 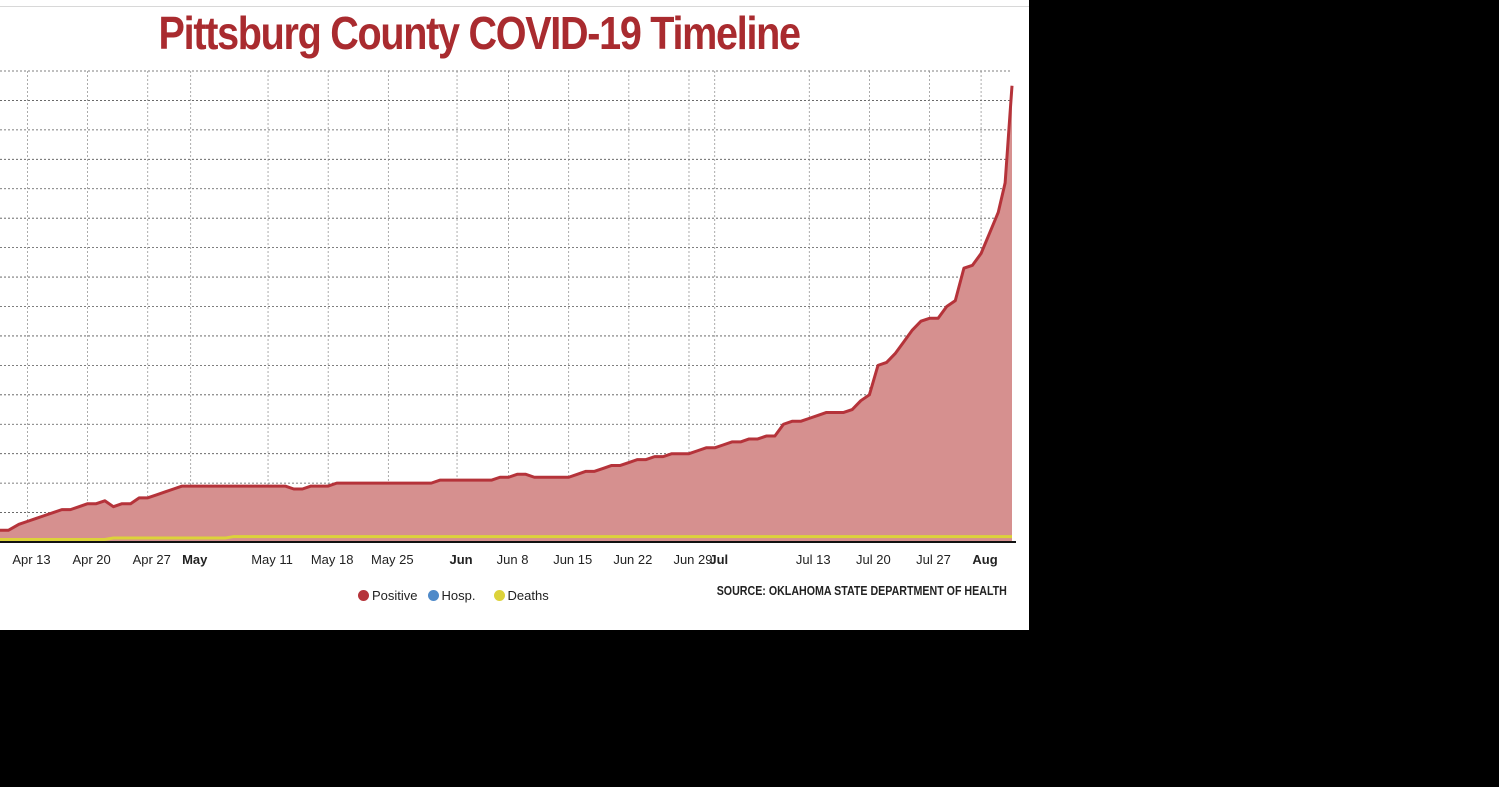 What do you see at coordinates (933, 559) in the screenshot?
I see `x-tick-label: Jul 27` at bounding box center [933, 559].